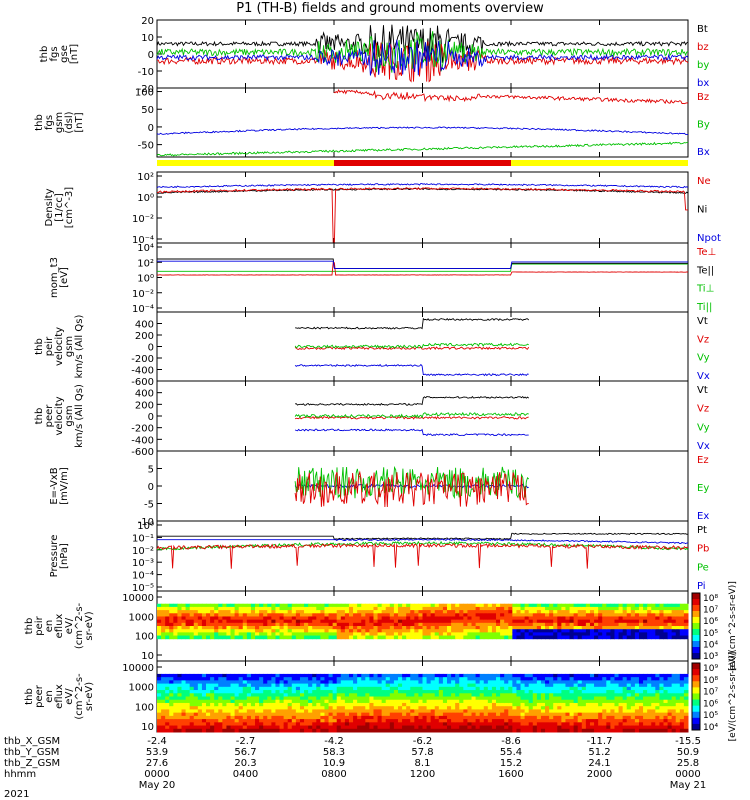 The width and height of the screenshot is (750, 800). What do you see at coordinates (64, 486) in the screenshot?
I see `y-axis-label: [mV/m]` at bounding box center [64, 486].